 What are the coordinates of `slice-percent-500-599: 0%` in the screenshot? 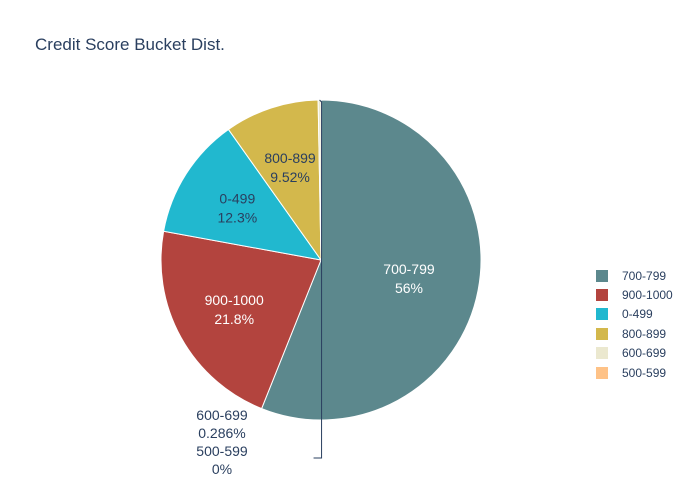 It's located at (222, 469).